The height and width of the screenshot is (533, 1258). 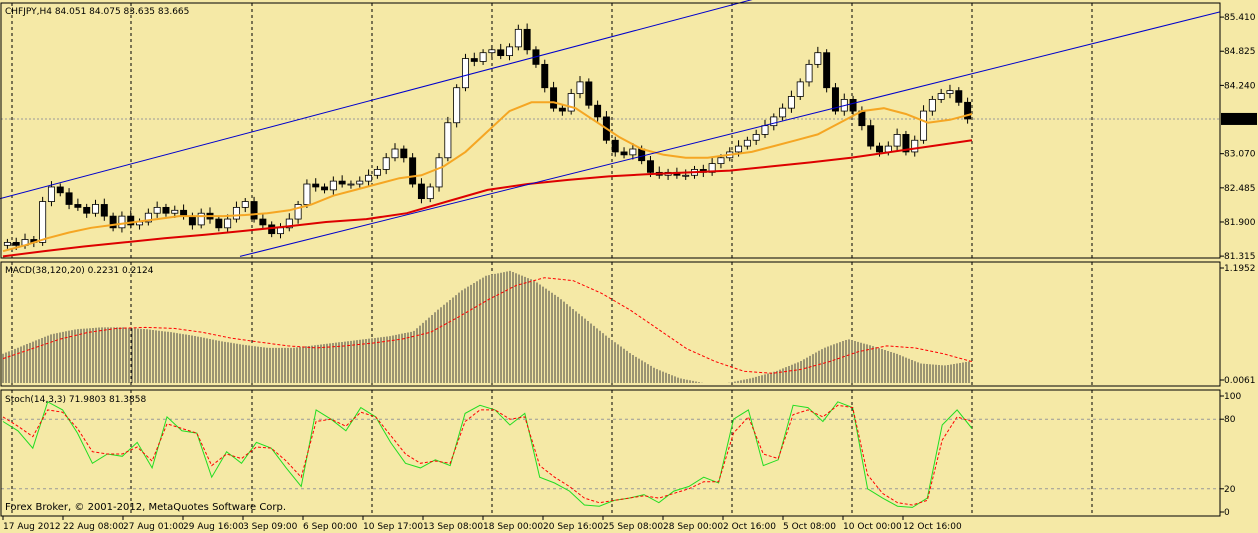 What do you see at coordinates (97, 12) in the screenshot?
I see `chart-header: CHFJPY,H4 84.051 84.075 83.635 83.665` at bounding box center [97, 12].